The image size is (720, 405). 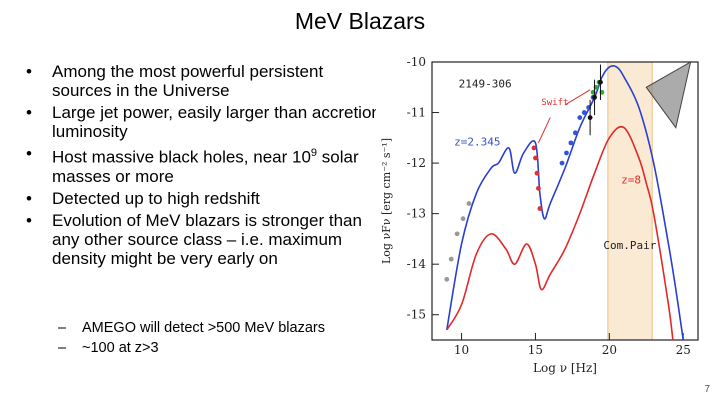 I want to click on y-tick-label: -14, so click(x=417, y=264).